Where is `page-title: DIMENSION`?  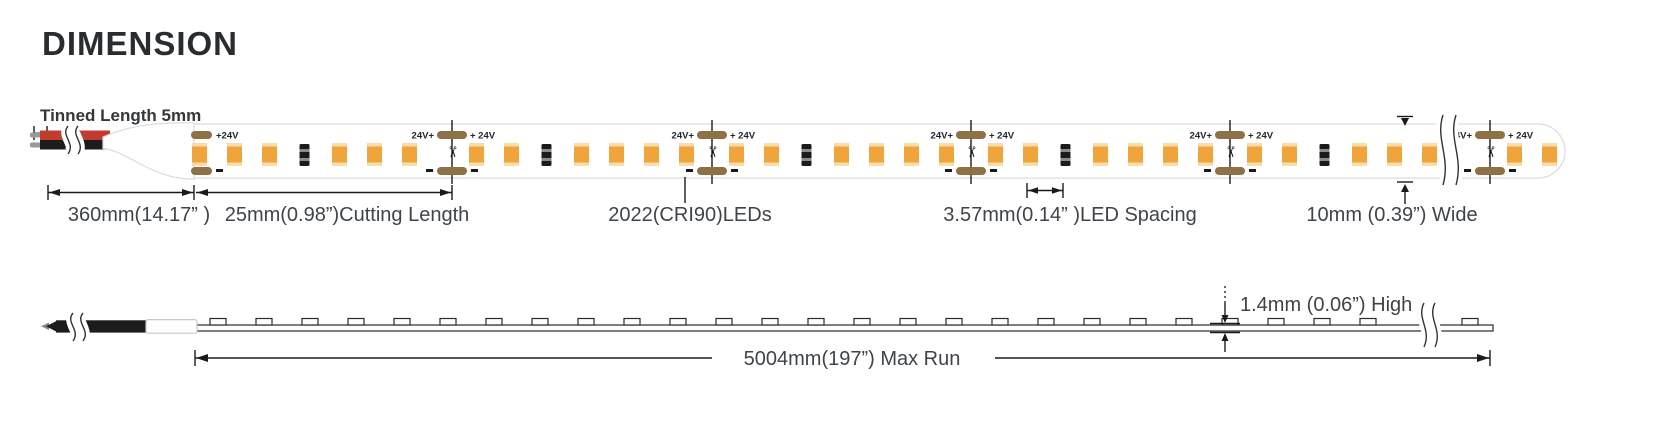
page-title: DIMENSION is located at coordinates (140, 43).